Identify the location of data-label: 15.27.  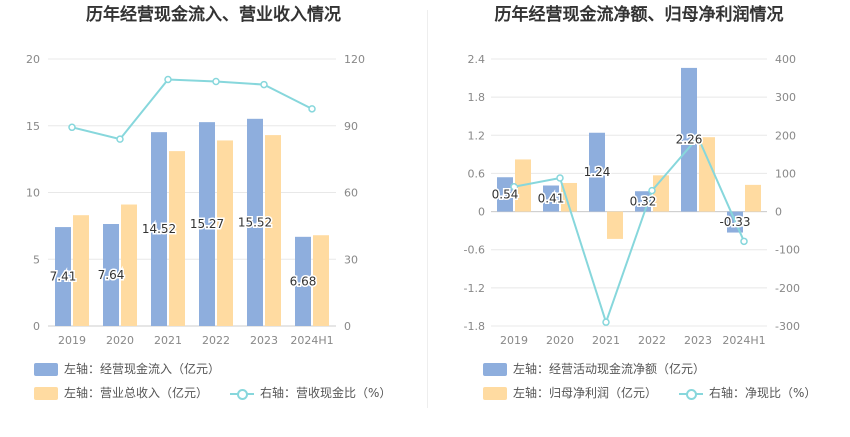
(207, 224).